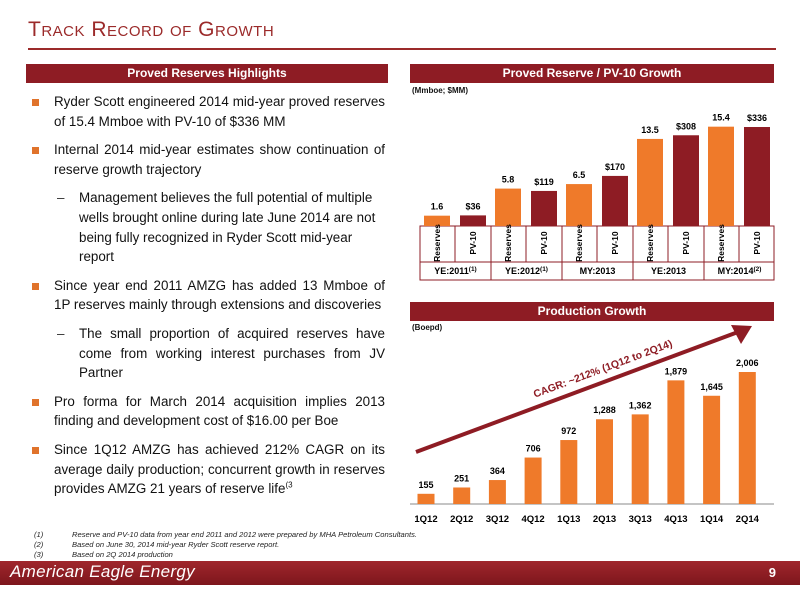 This screenshot has width=800, height=600. What do you see at coordinates (461, 478) in the screenshot?
I see `production-value-label: 251` at bounding box center [461, 478].